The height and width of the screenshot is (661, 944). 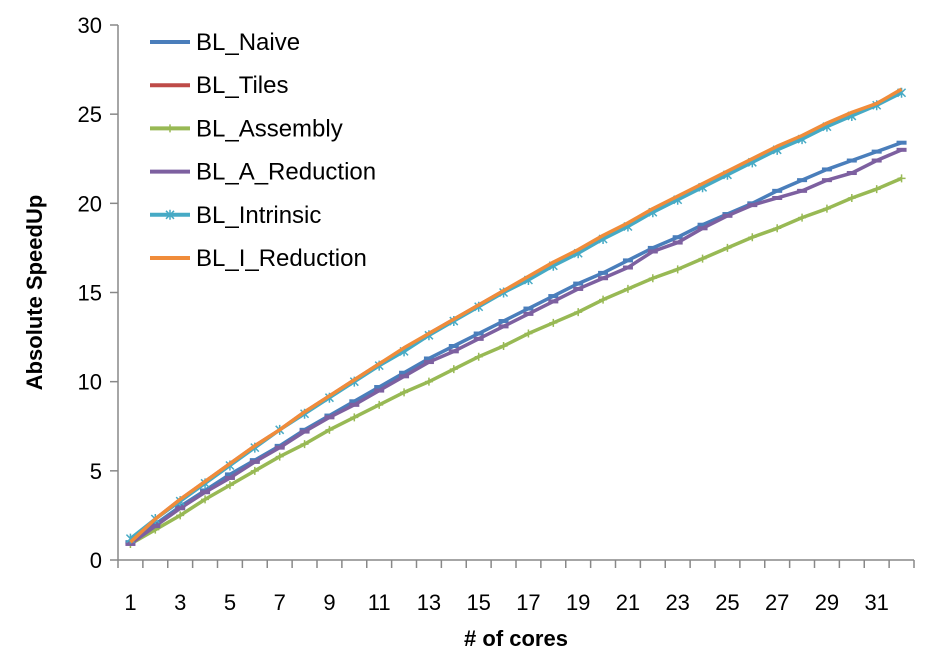 I want to click on x-tick-label: 27, so click(x=777, y=602).